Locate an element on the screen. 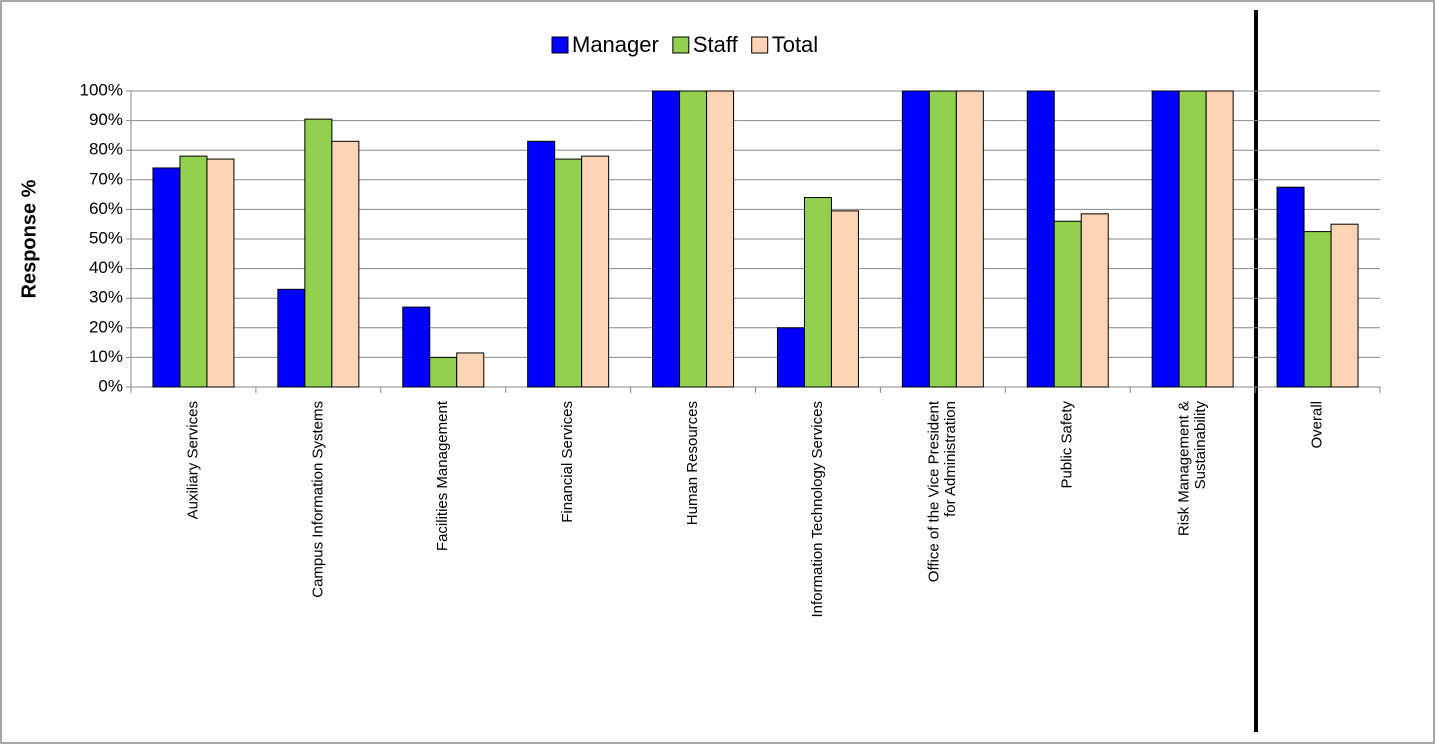 This screenshot has height=744, width=1435. y-tick-label: 50% is located at coordinates (106, 237).